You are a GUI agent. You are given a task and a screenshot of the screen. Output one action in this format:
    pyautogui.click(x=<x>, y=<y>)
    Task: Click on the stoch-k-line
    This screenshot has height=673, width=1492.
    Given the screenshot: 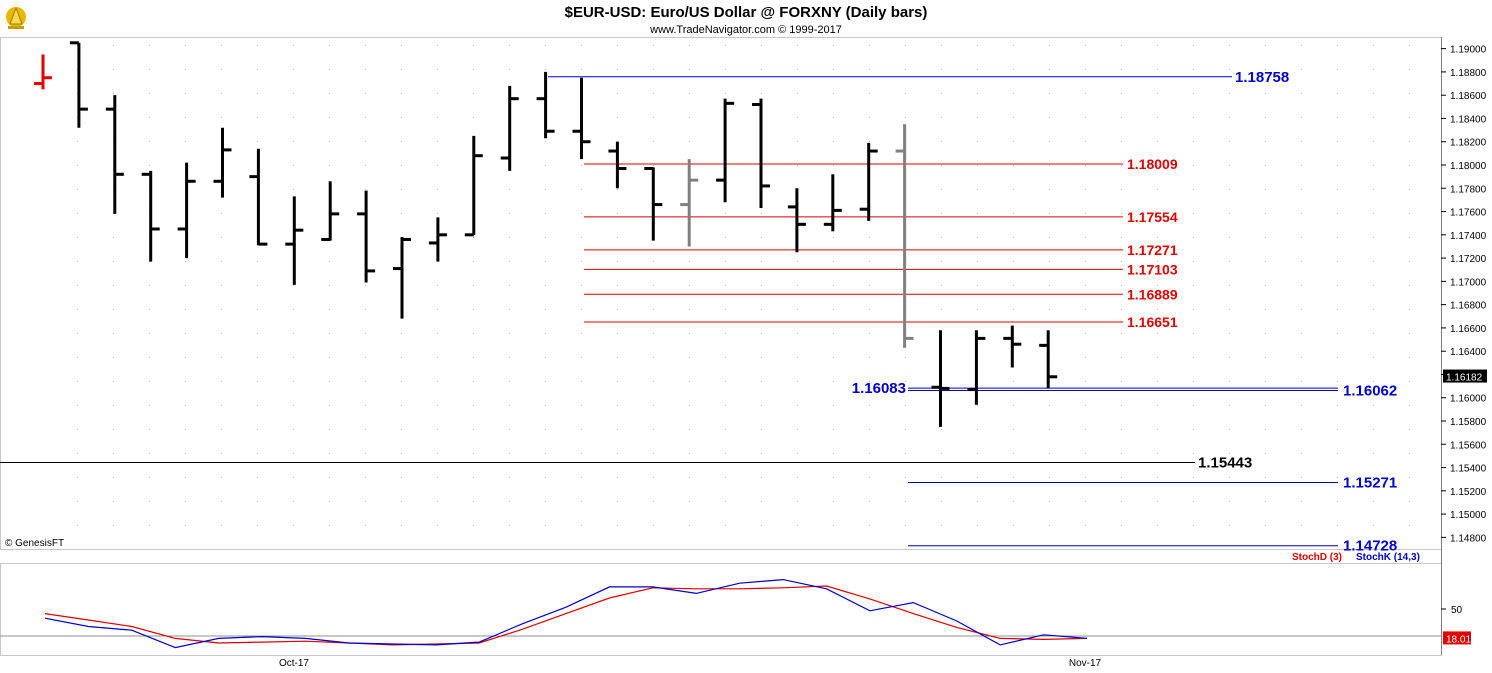 What is the action you would take?
    pyautogui.click(x=566, y=613)
    